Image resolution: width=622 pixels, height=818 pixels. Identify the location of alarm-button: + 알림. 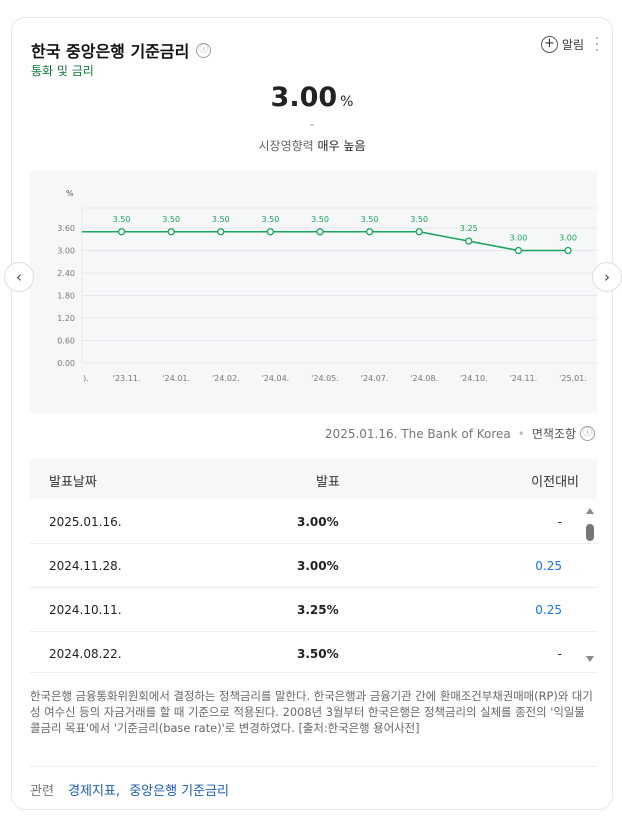
(562, 44).